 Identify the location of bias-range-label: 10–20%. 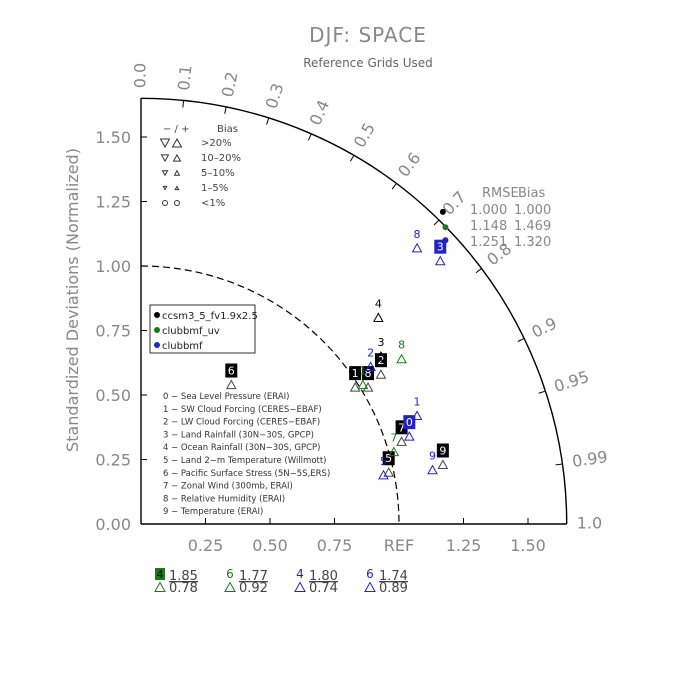
(221, 158).